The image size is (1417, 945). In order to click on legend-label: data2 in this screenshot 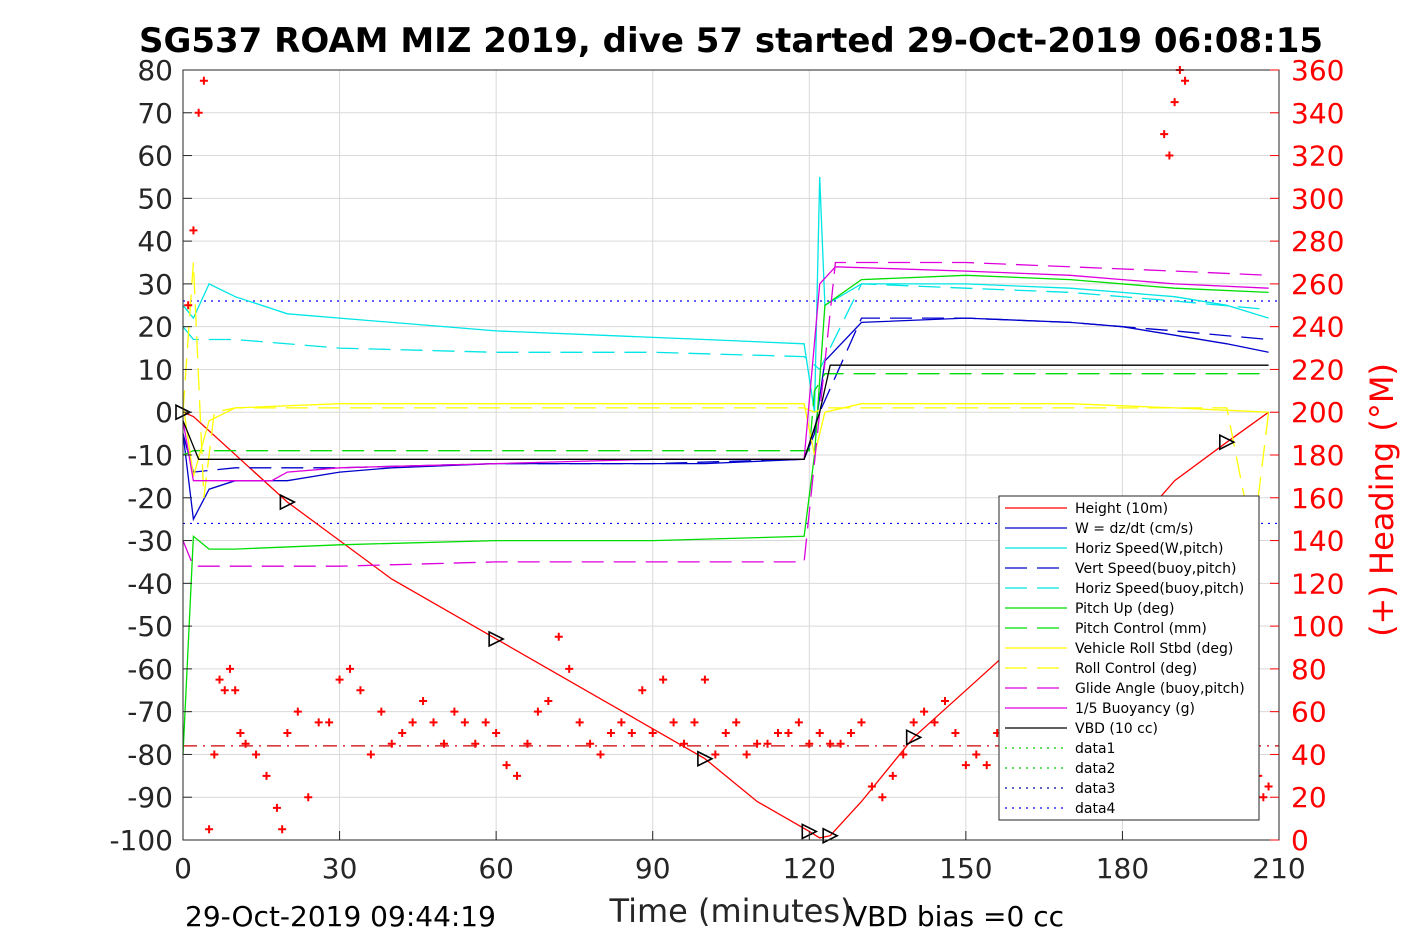, I will do `click(1095, 769)`.